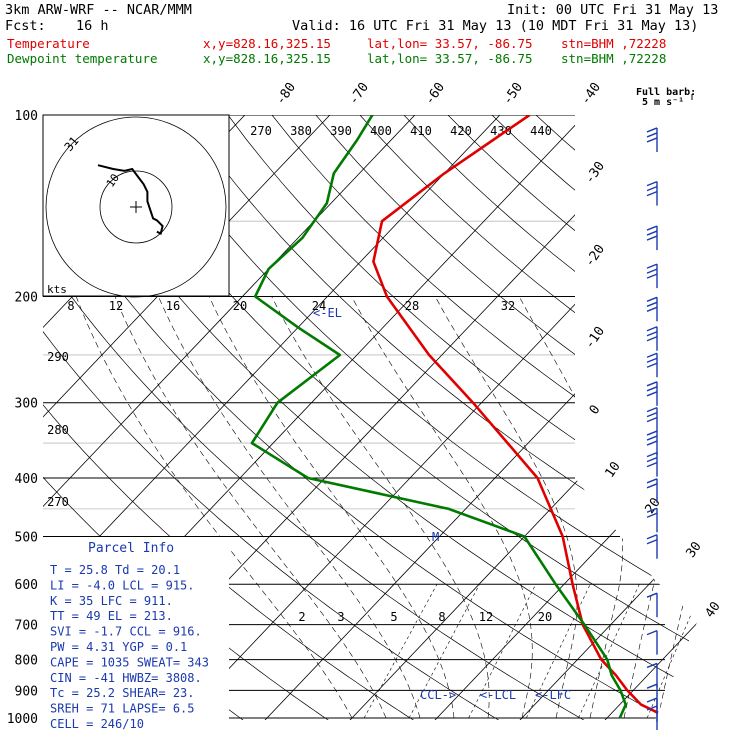 This screenshot has height=740, width=740. What do you see at coordinates (393, 617) in the screenshot?
I see `mixing-ratio-label: 5` at bounding box center [393, 617].